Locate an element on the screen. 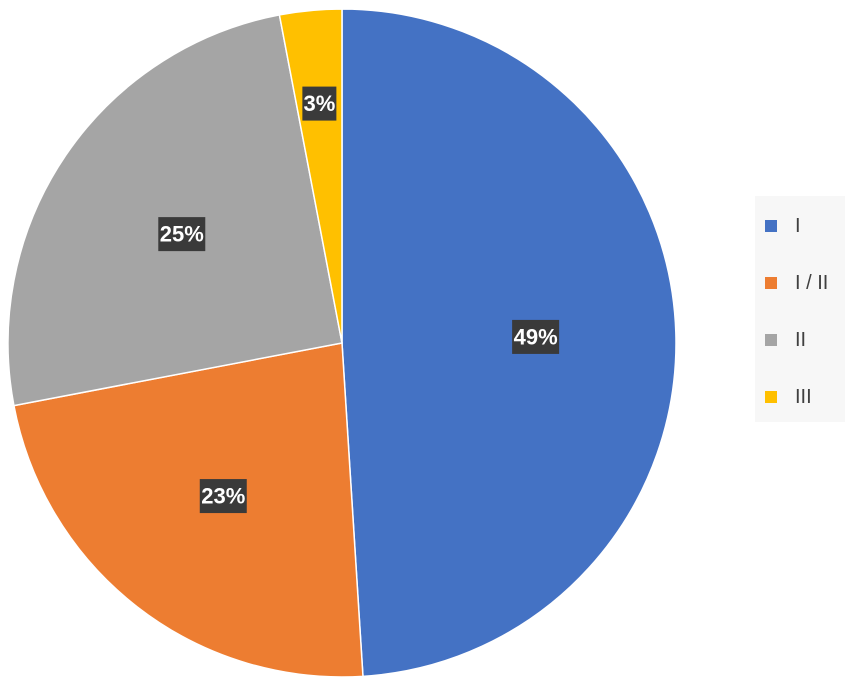  legend-label-i: I is located at coordinates (798, 225).